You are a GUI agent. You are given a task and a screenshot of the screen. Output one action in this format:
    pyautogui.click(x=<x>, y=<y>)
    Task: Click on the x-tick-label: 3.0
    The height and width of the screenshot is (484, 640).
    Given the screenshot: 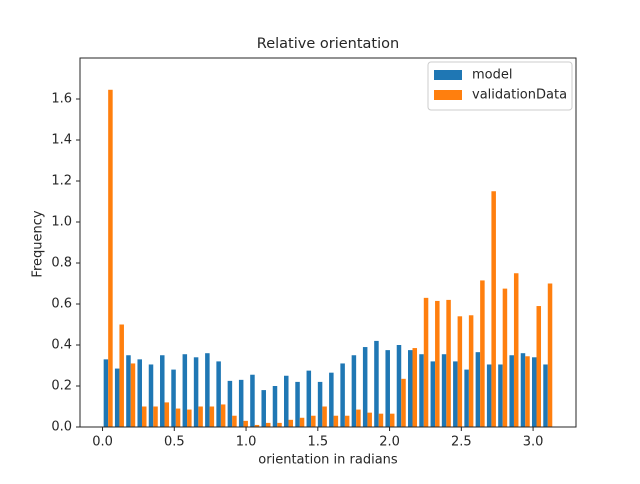 What is the action you would take?
    pyautogui.click(x=533, y=442)
    